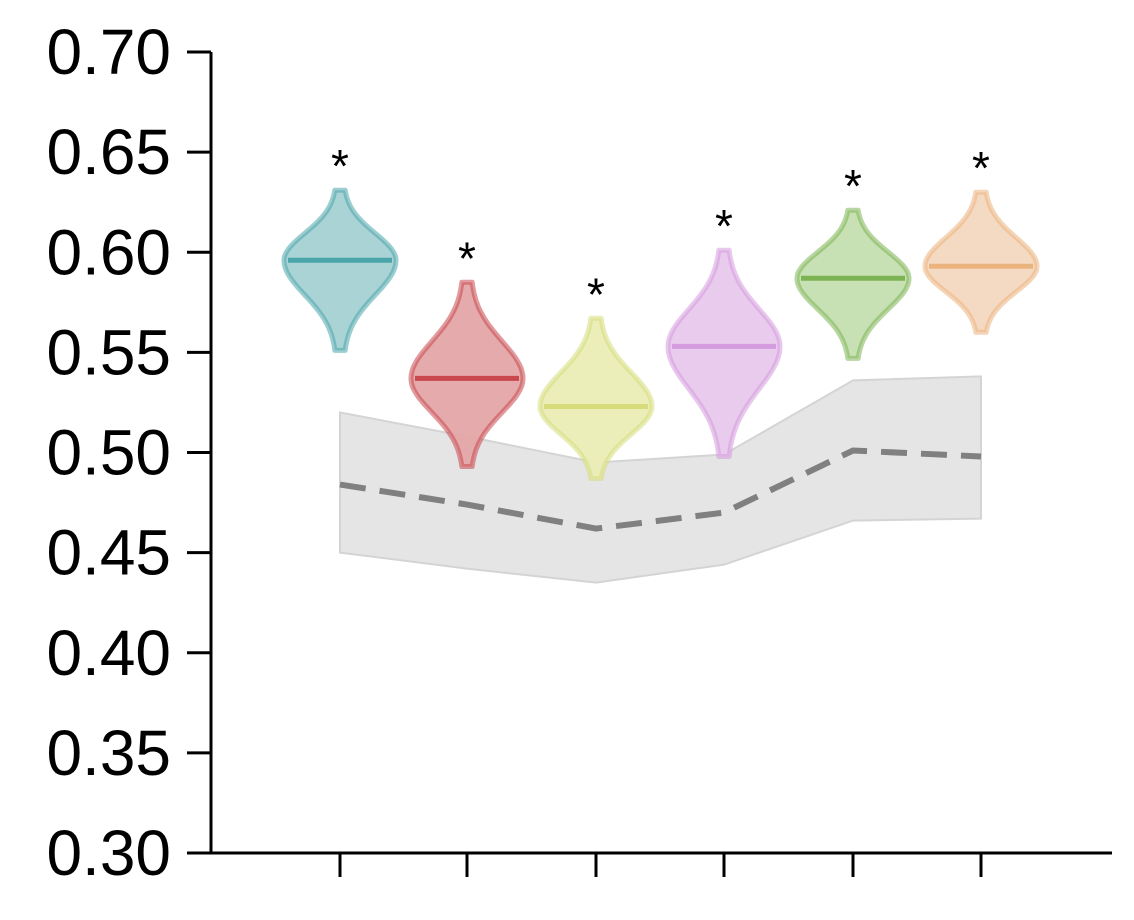 The width and height of the screenshot is (1134, 920). What do you see at coordinates (108, 352) in the screenshot?
I see `y-tick-label-0.55: 0.55` at bounding box center [108, 352].